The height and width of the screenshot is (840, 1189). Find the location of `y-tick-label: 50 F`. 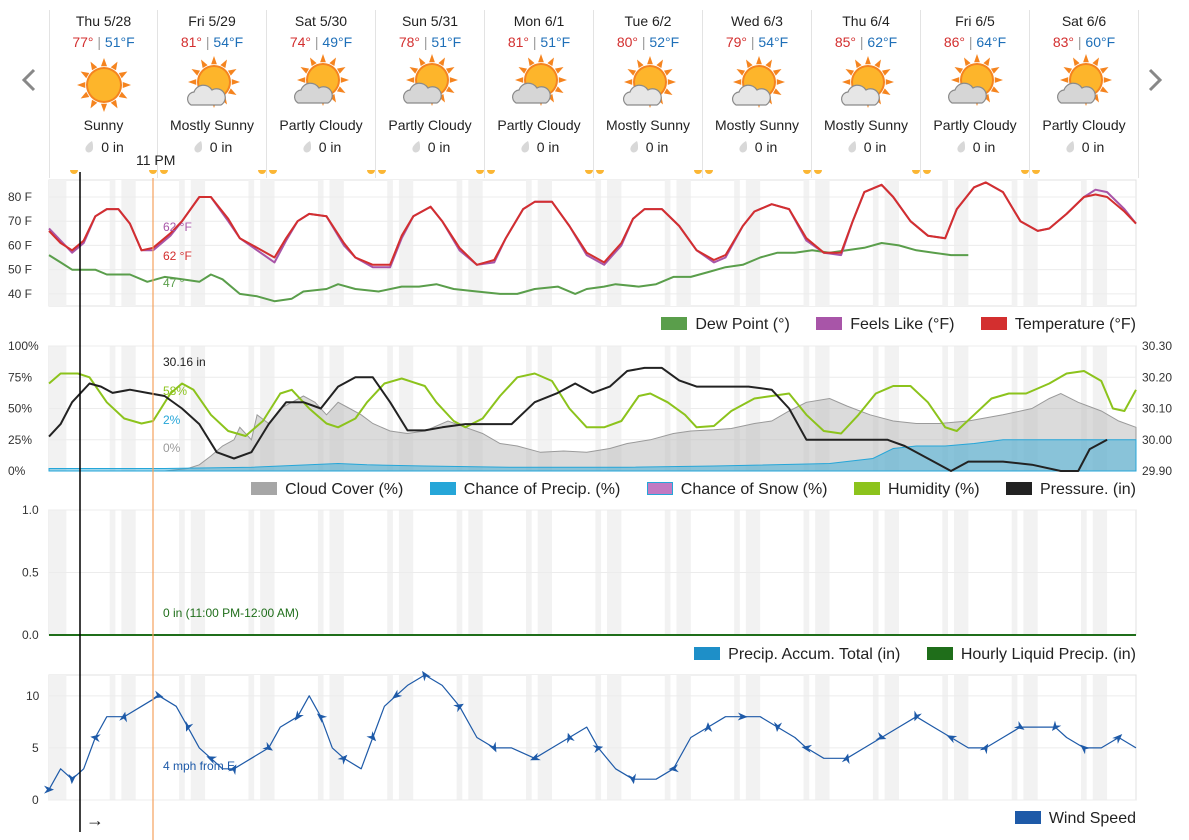

y-tick-label: 50 F is located at coordinates (20, 270).